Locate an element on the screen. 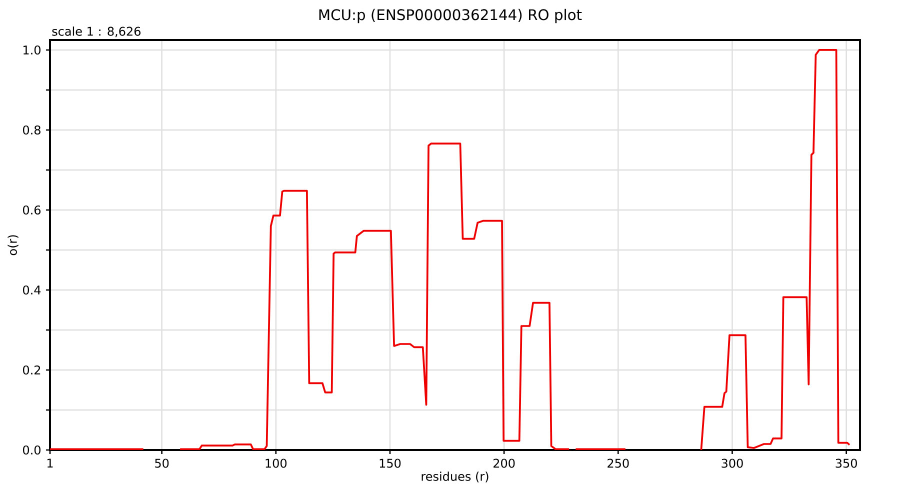  y-axis-title: o(r) is located at coordinates (13, 245).